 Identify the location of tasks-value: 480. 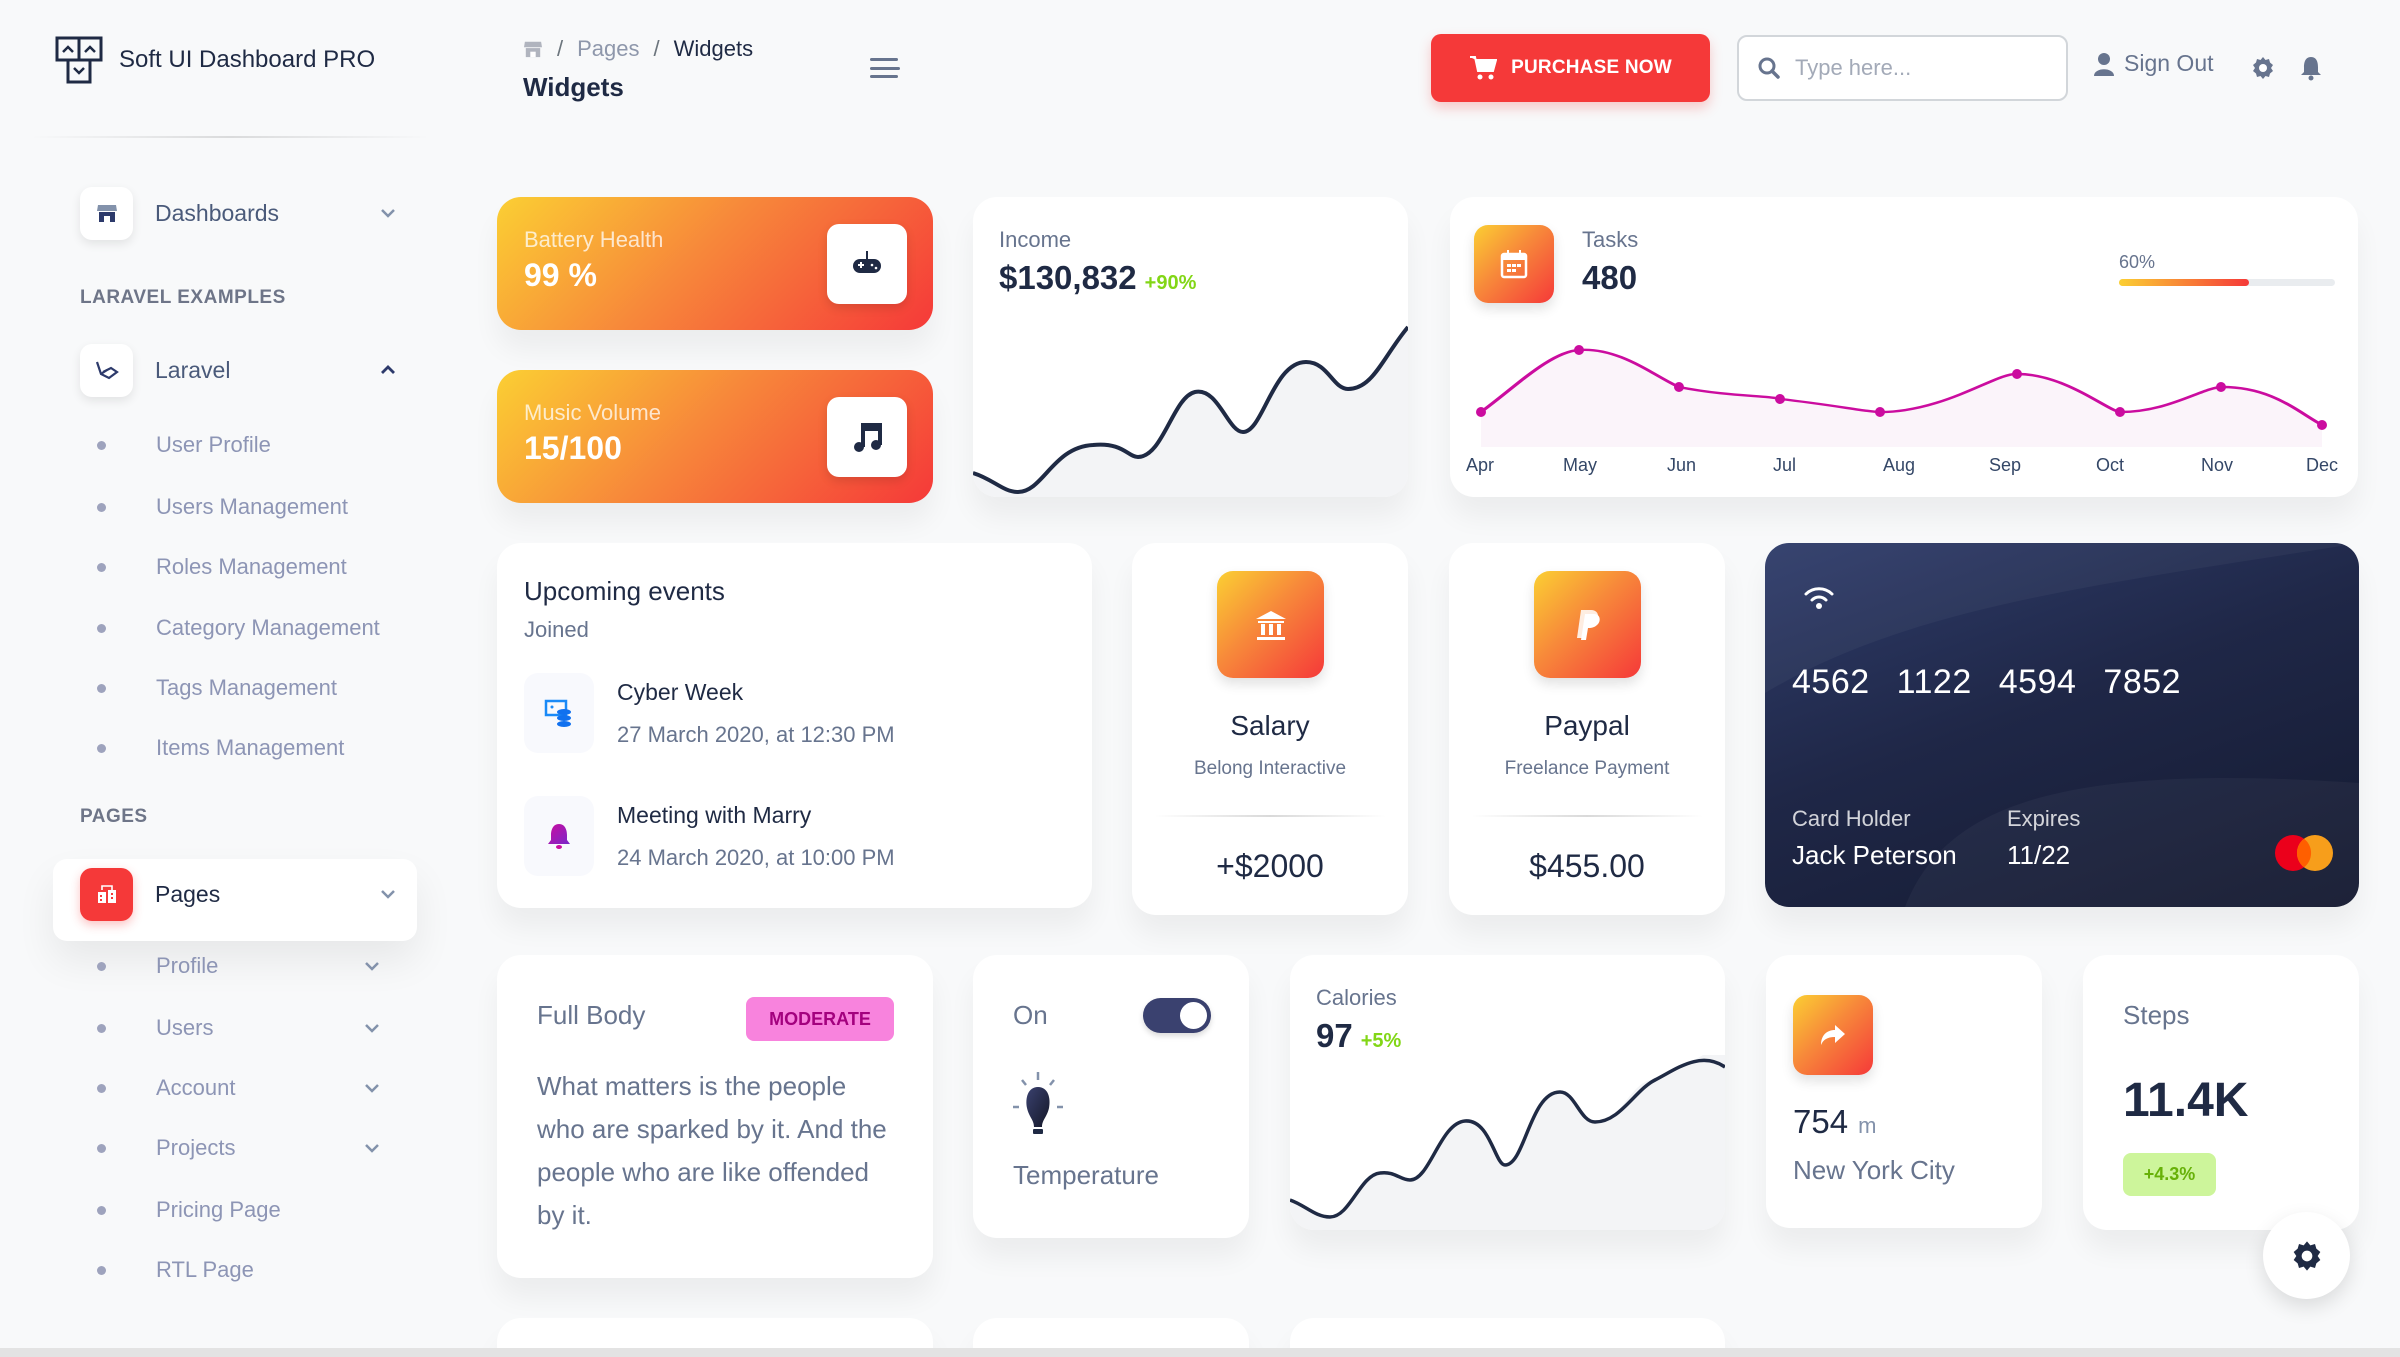
(1610, 277).